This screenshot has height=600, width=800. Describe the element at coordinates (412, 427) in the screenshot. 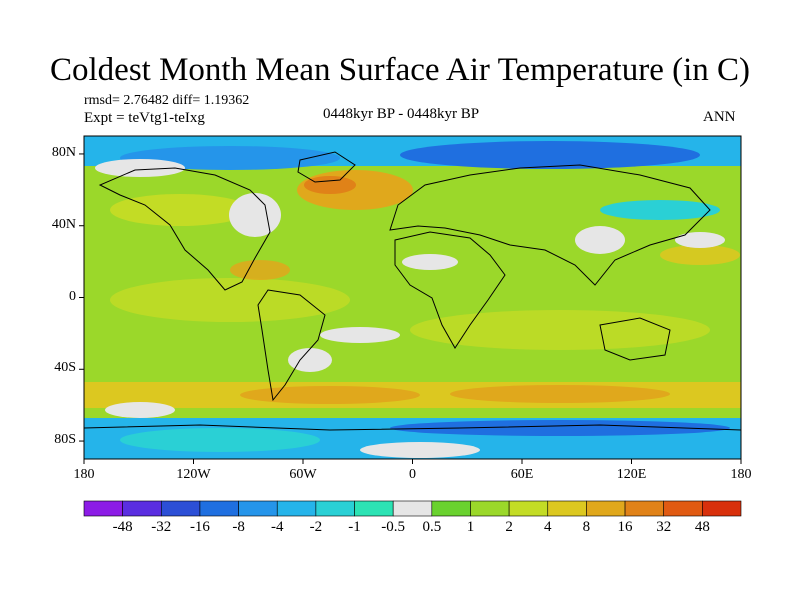

I see `antarctica-coast` at that location.